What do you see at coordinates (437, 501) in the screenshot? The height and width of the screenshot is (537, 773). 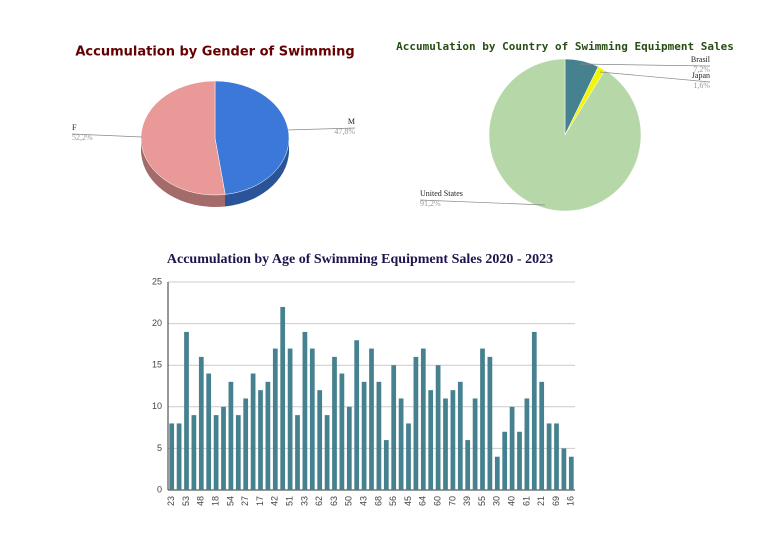 I see `x-tick-label: 60` at bounding box center [437, 501].